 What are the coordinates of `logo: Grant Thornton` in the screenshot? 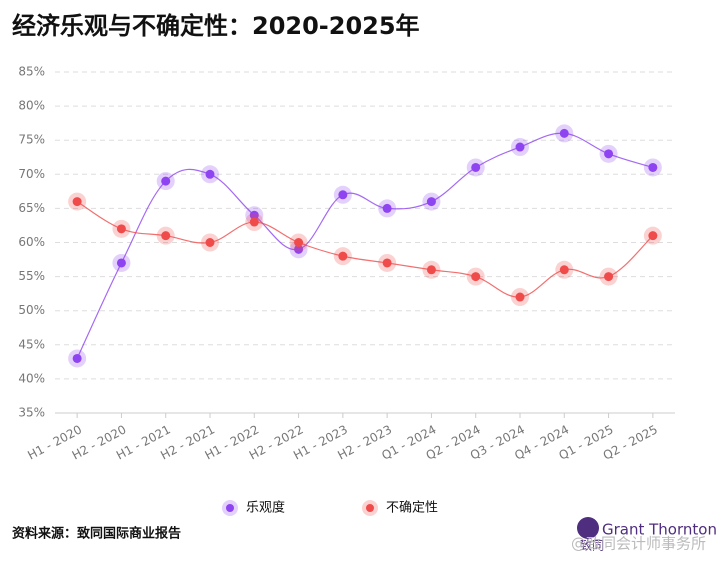 It's located at (659, 530).